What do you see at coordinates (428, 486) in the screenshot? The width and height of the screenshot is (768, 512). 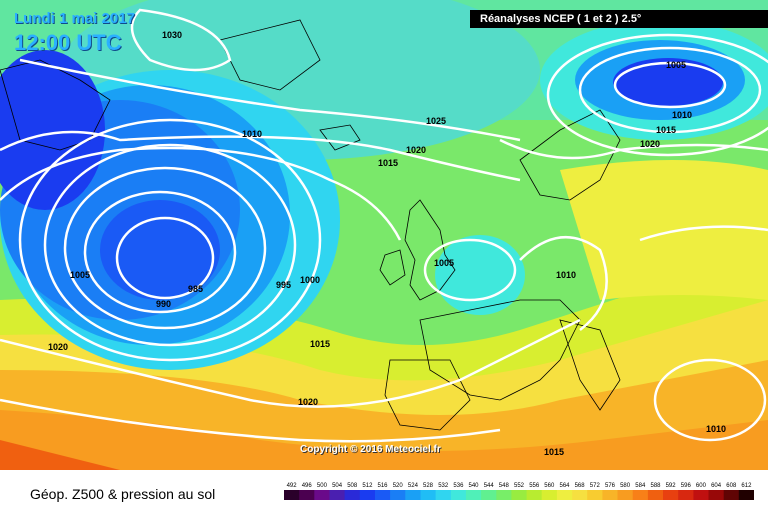 I see `scale-value: 528` at bounding box center [428, 486].